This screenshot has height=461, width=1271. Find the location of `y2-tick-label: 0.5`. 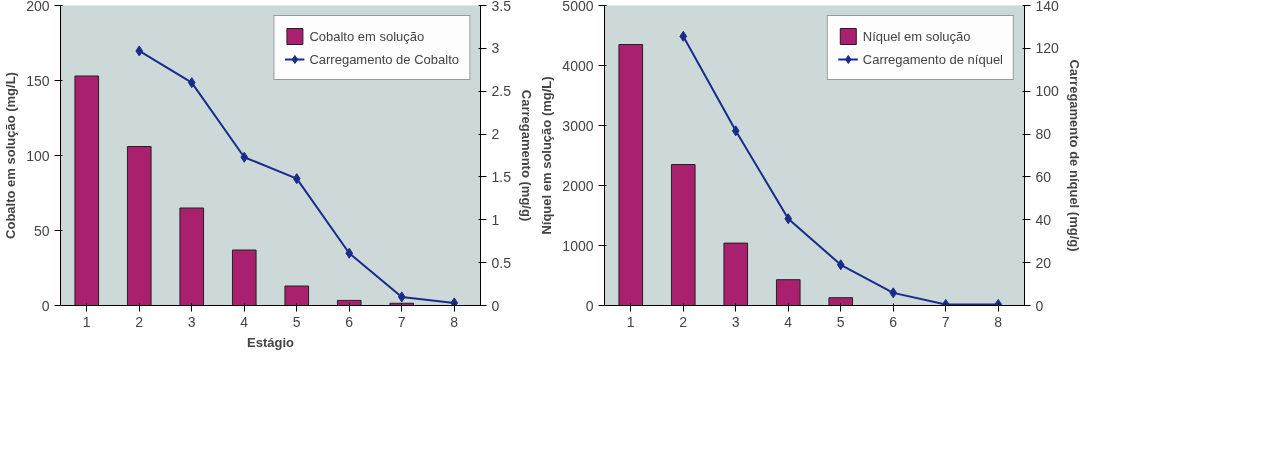

y2-tick-label: 0.5 is located at coordinates (501, 262).